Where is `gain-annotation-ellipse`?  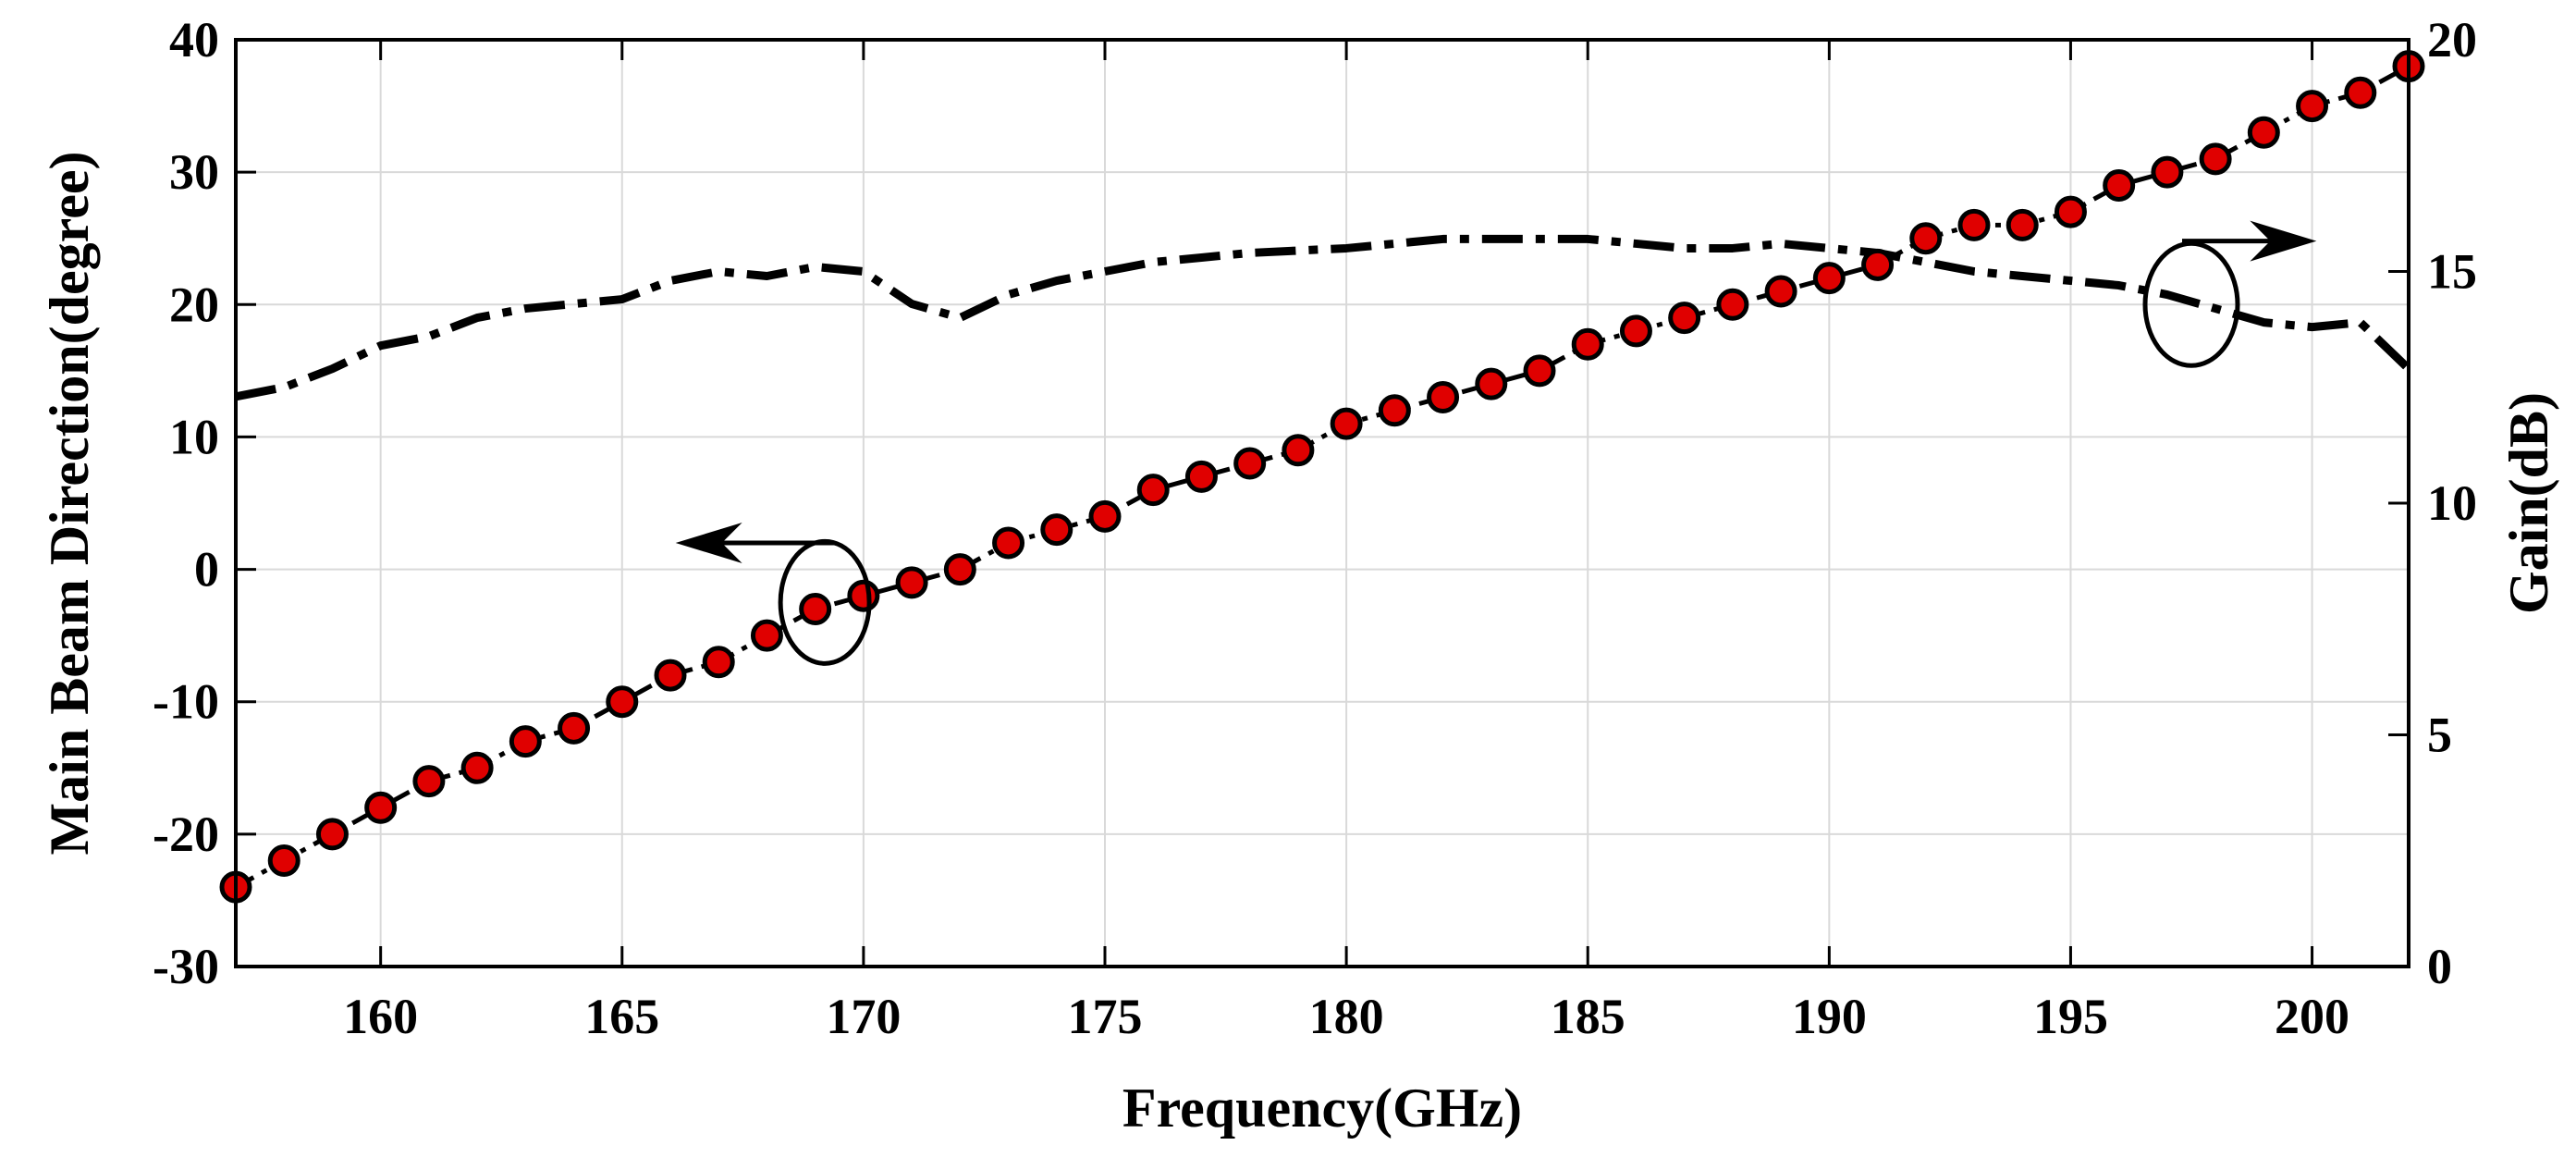 gain-annotation-ellipse is located at coordinates (2191, 304).